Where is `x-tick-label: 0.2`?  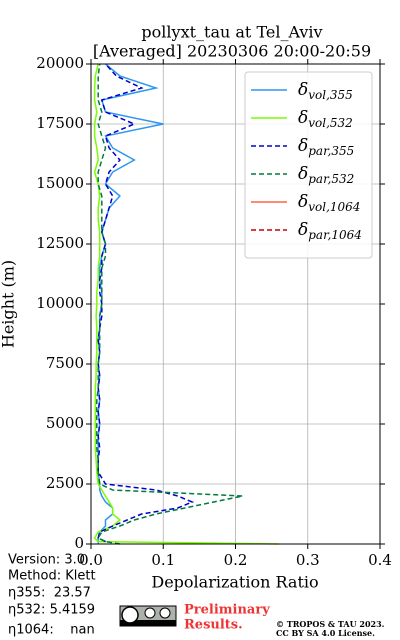 x-tick-label: 0.2 is located at coordinates (236, 560).